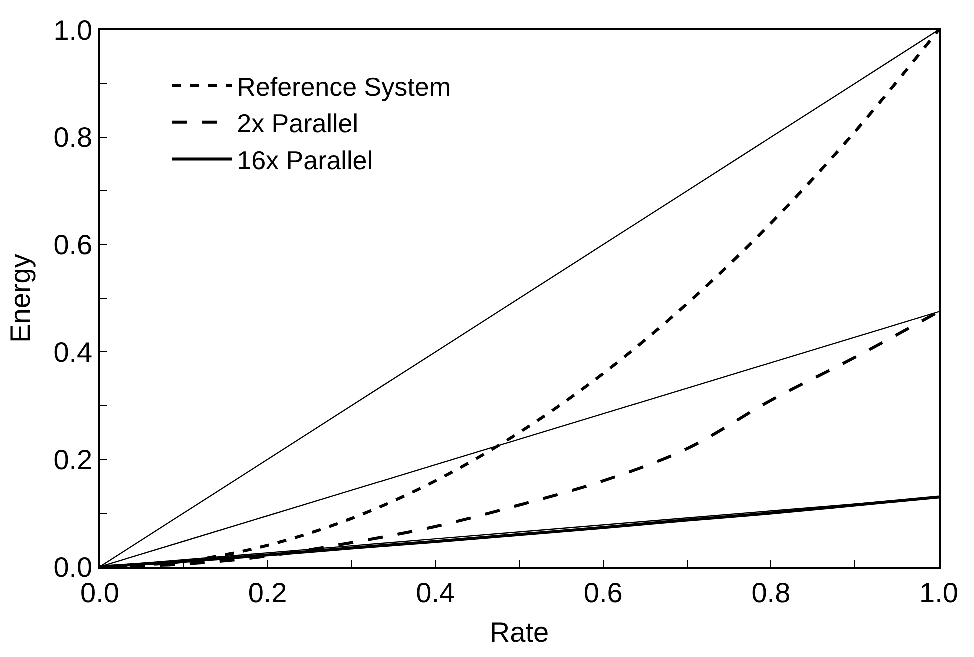 The width and height of the screenshot is (974, 657). What do you see at coordinates (73, 30) in the screenshot?
I see `y-tick-label: 1.0` at bounding box center [73, 30].